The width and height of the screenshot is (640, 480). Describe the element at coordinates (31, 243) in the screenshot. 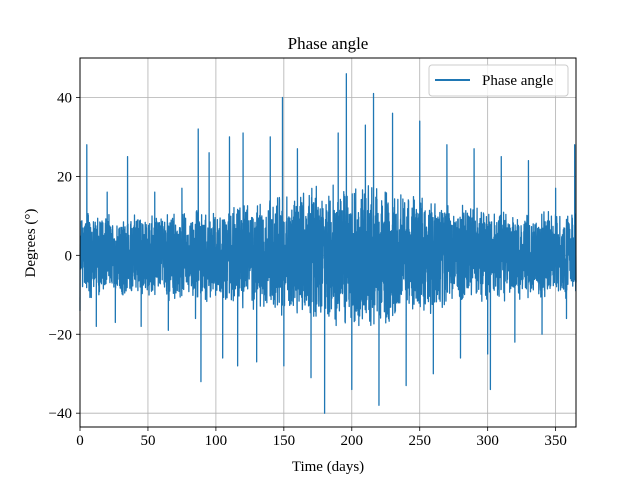

I see `y-axis-label: Degrees (°)` at that location.